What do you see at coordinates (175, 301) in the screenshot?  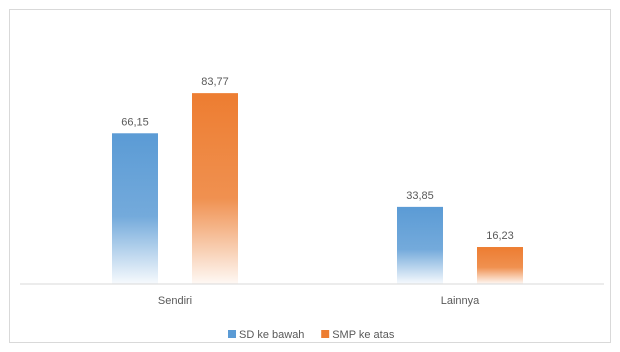 I see `category-label: Sendiri` at bounding box center [175, 301].